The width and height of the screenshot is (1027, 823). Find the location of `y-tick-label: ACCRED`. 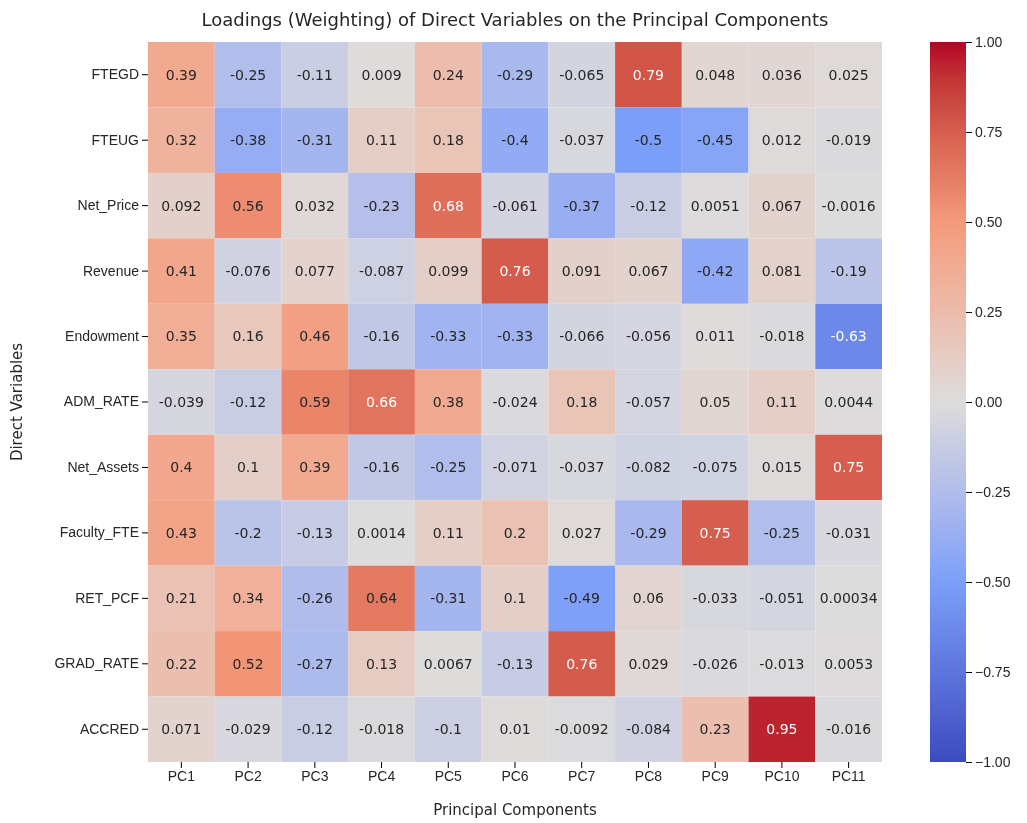

y-tick-label: ACCRED is located at coordinates (109, 728).